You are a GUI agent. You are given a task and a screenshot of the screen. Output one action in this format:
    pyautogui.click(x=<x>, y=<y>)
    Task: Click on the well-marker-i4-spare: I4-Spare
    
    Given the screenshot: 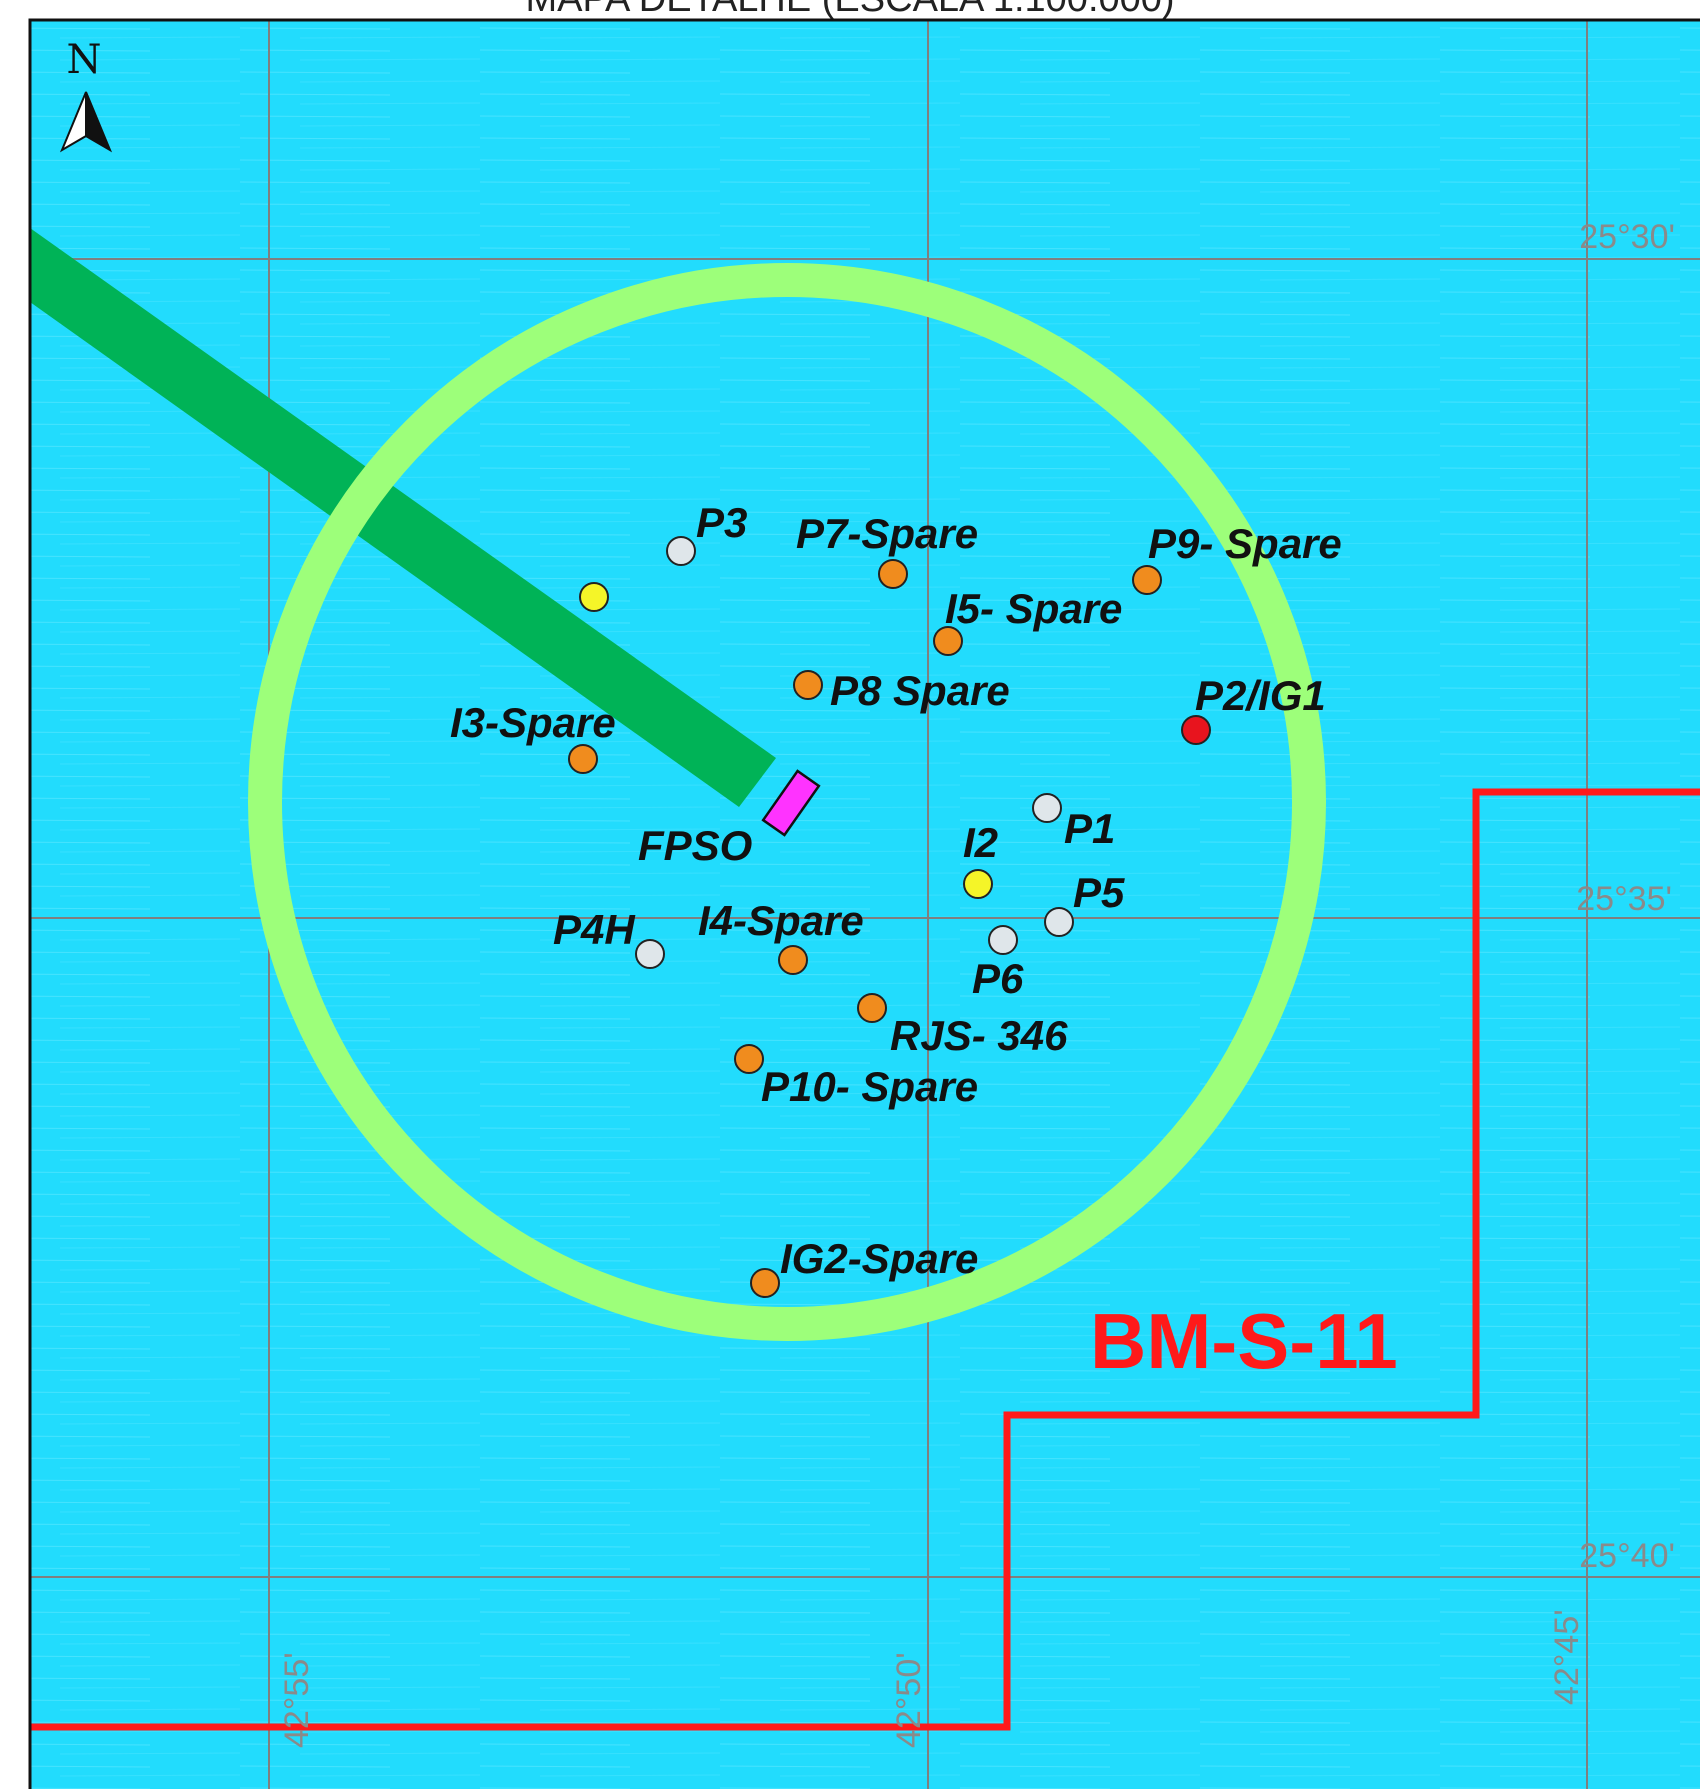 What is the action you would take?
    pyautogui.click(x=781, y=936)
    